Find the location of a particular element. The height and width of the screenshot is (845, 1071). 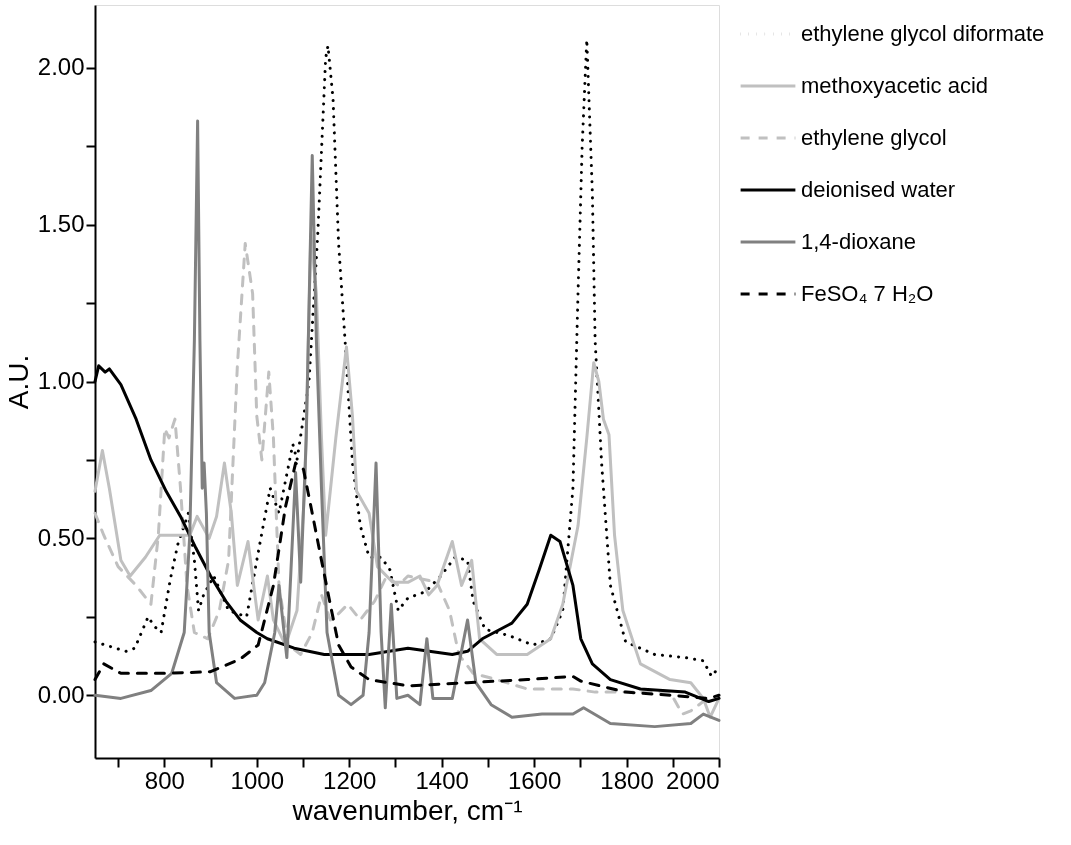

legend-label: ethylene glycol diformate is located at coordinates (923, 33).